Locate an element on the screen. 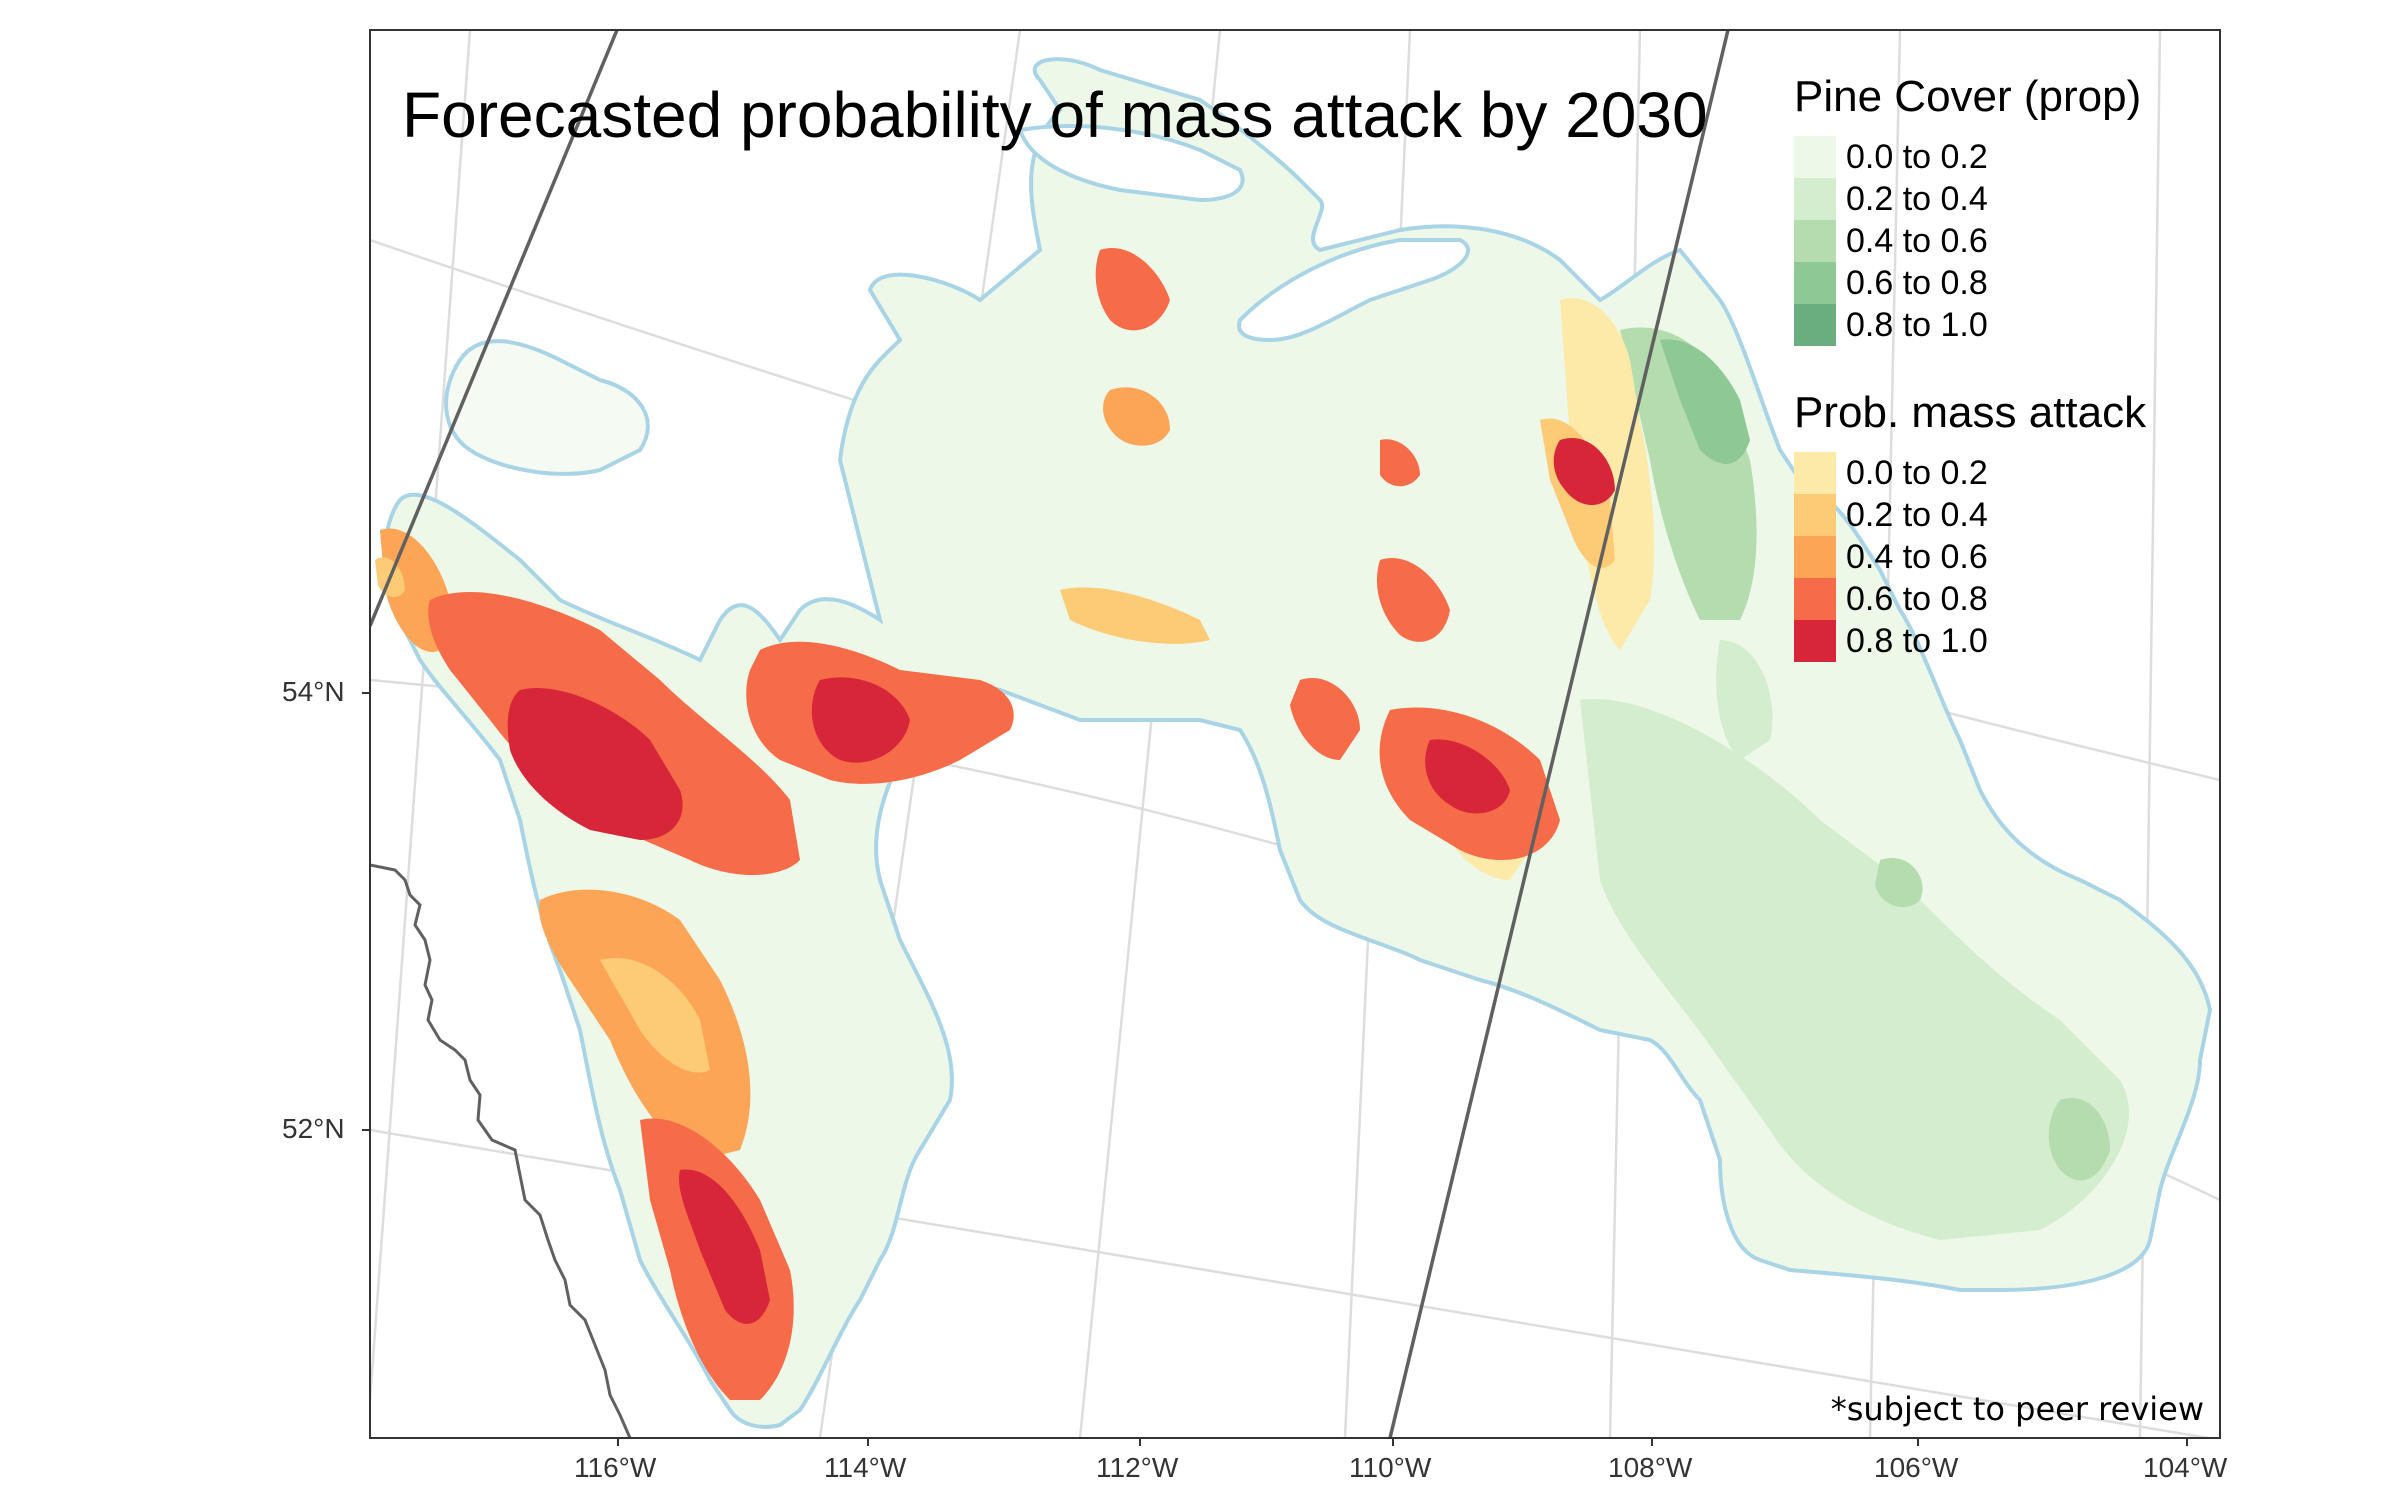 The image size is (2400, 1500). lon-label-110w: 110°W is located at coordinates (1390, 1467).